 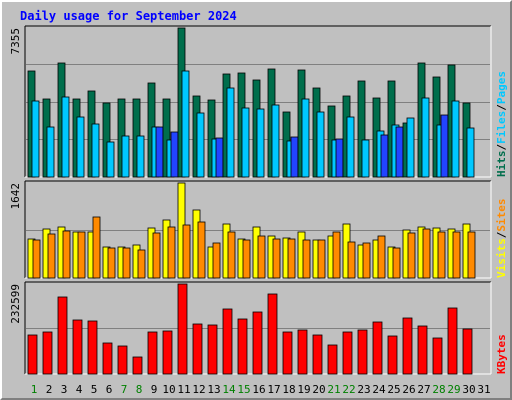 I want to click on x-tick-label: 6, so click(x=109, y=389).